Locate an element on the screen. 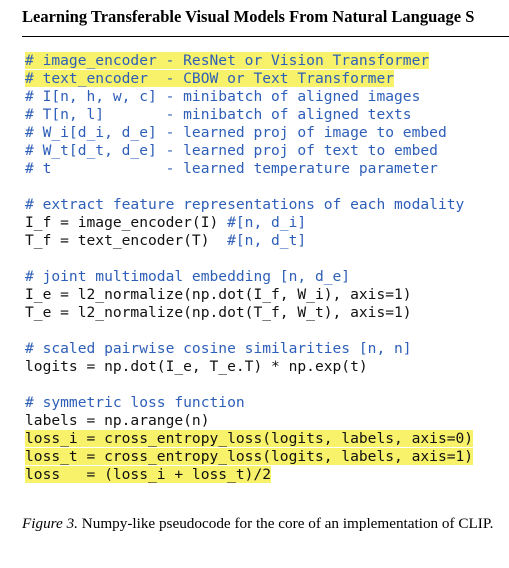 This screenshot has width=509, height=568. header-rule is located at coordinates (265, 36).